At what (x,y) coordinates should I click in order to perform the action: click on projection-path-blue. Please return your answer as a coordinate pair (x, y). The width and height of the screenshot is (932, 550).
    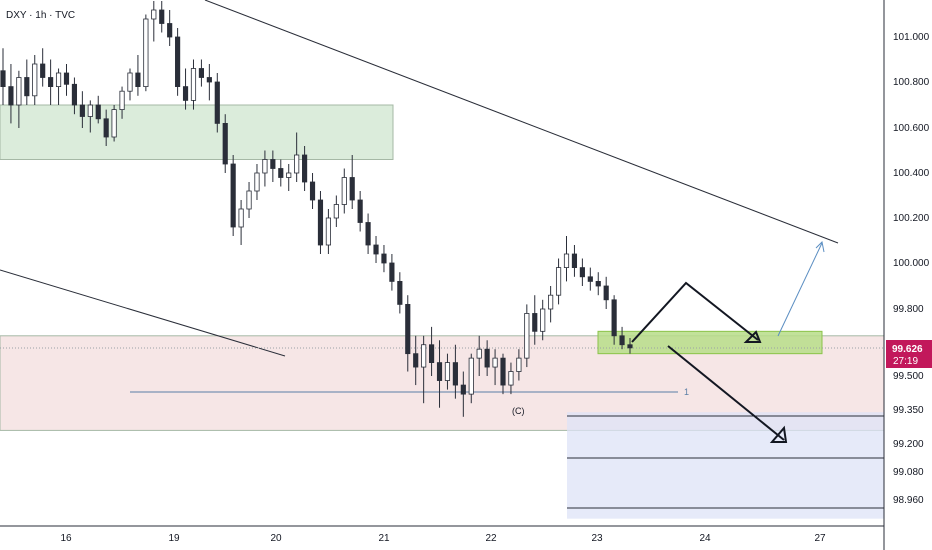
    Looking at the image, I should click on (800, 289).